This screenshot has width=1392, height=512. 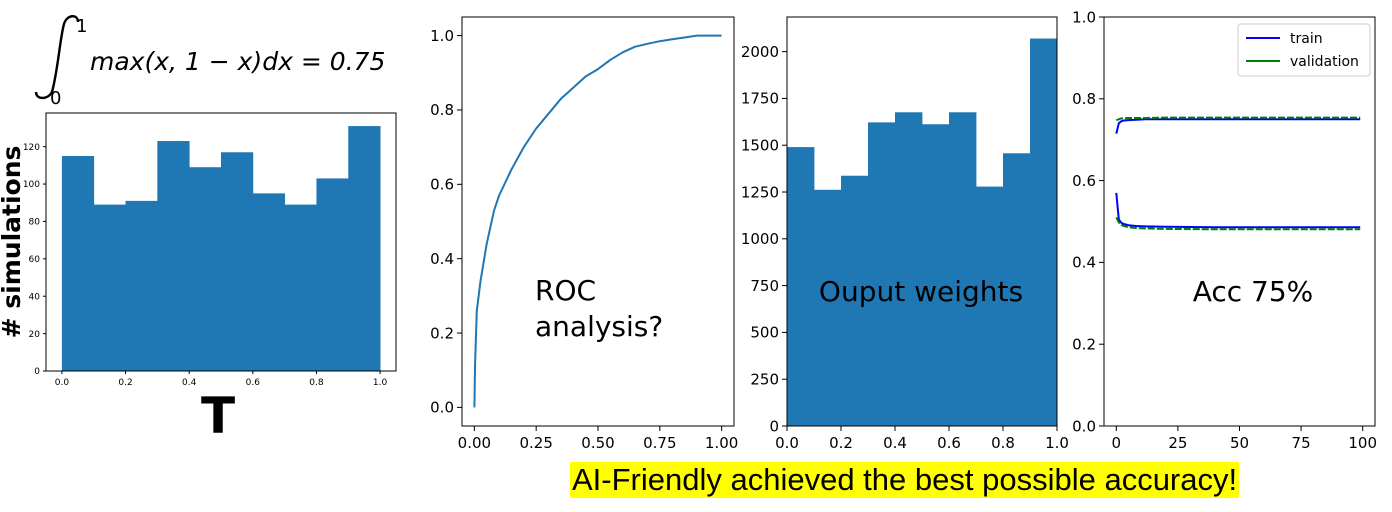 I want to click on chart2-x-tick-label: 1.00, so click(x=721, y=443).